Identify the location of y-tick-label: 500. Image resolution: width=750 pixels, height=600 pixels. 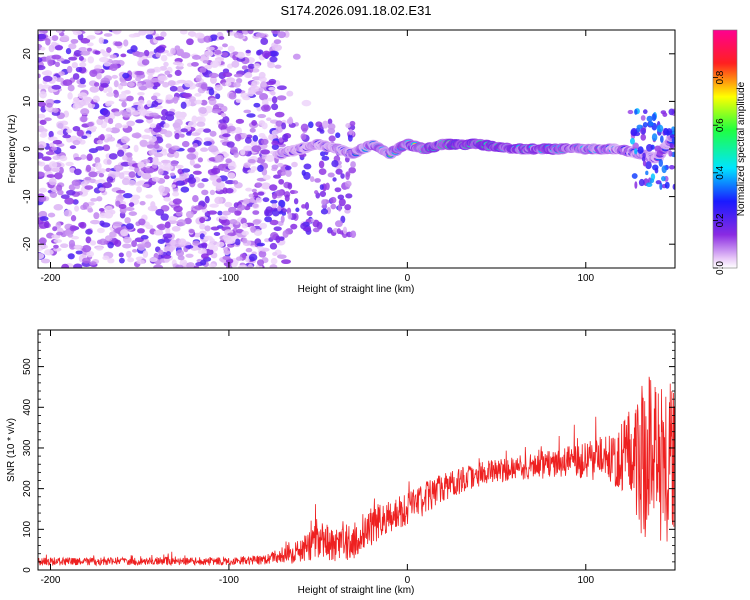
(27, 366).